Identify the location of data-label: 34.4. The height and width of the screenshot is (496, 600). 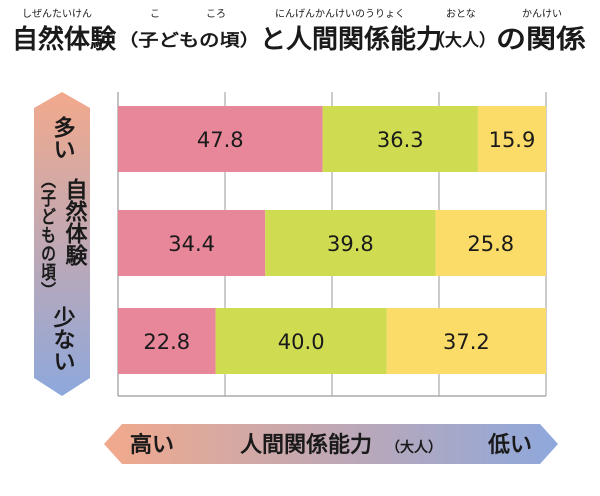
(191, 244).